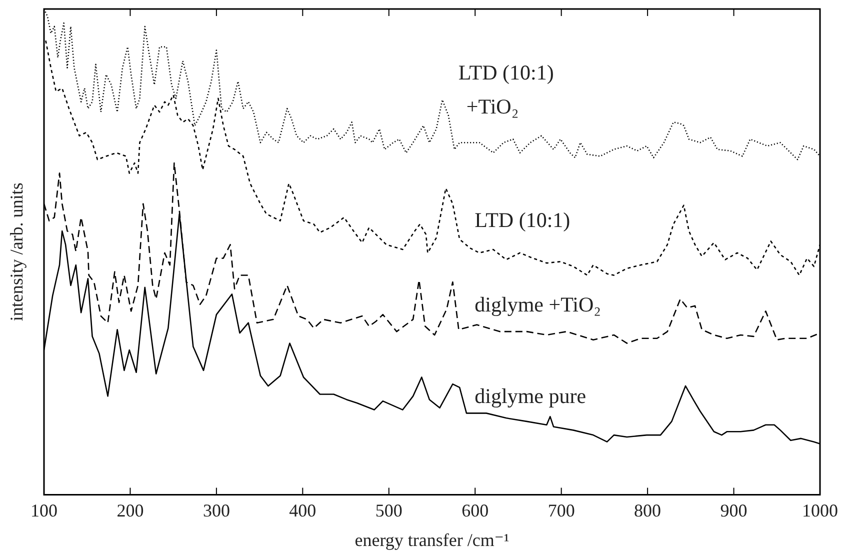  What do you see at coordinates (475, 510) in the screenshot?
I see `x-tick-label: 600` at bounding box center [475, 510].